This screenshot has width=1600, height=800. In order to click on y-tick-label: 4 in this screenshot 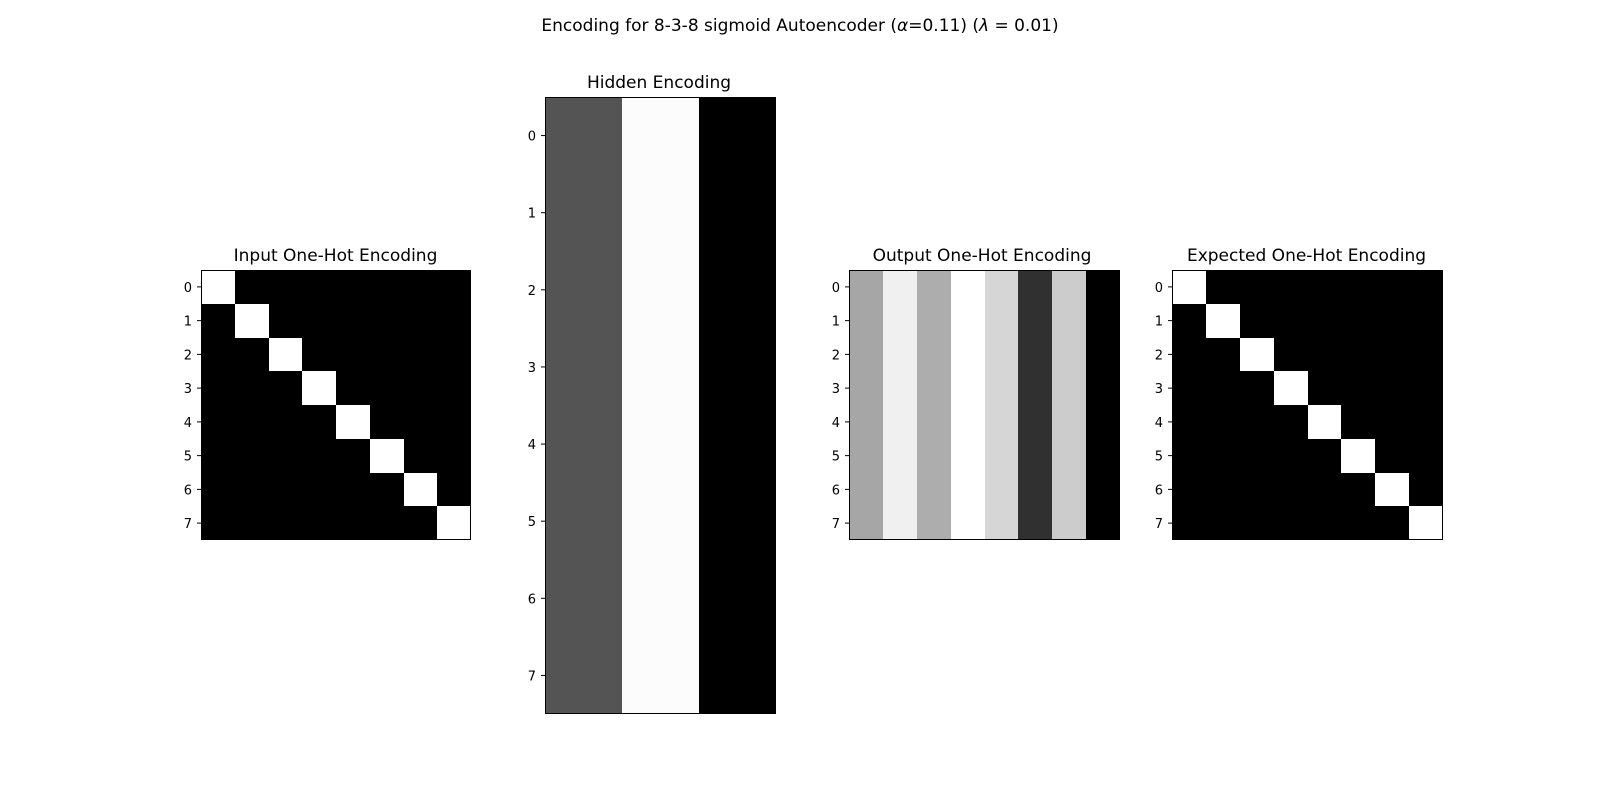, I will do `click(188, 423)`.